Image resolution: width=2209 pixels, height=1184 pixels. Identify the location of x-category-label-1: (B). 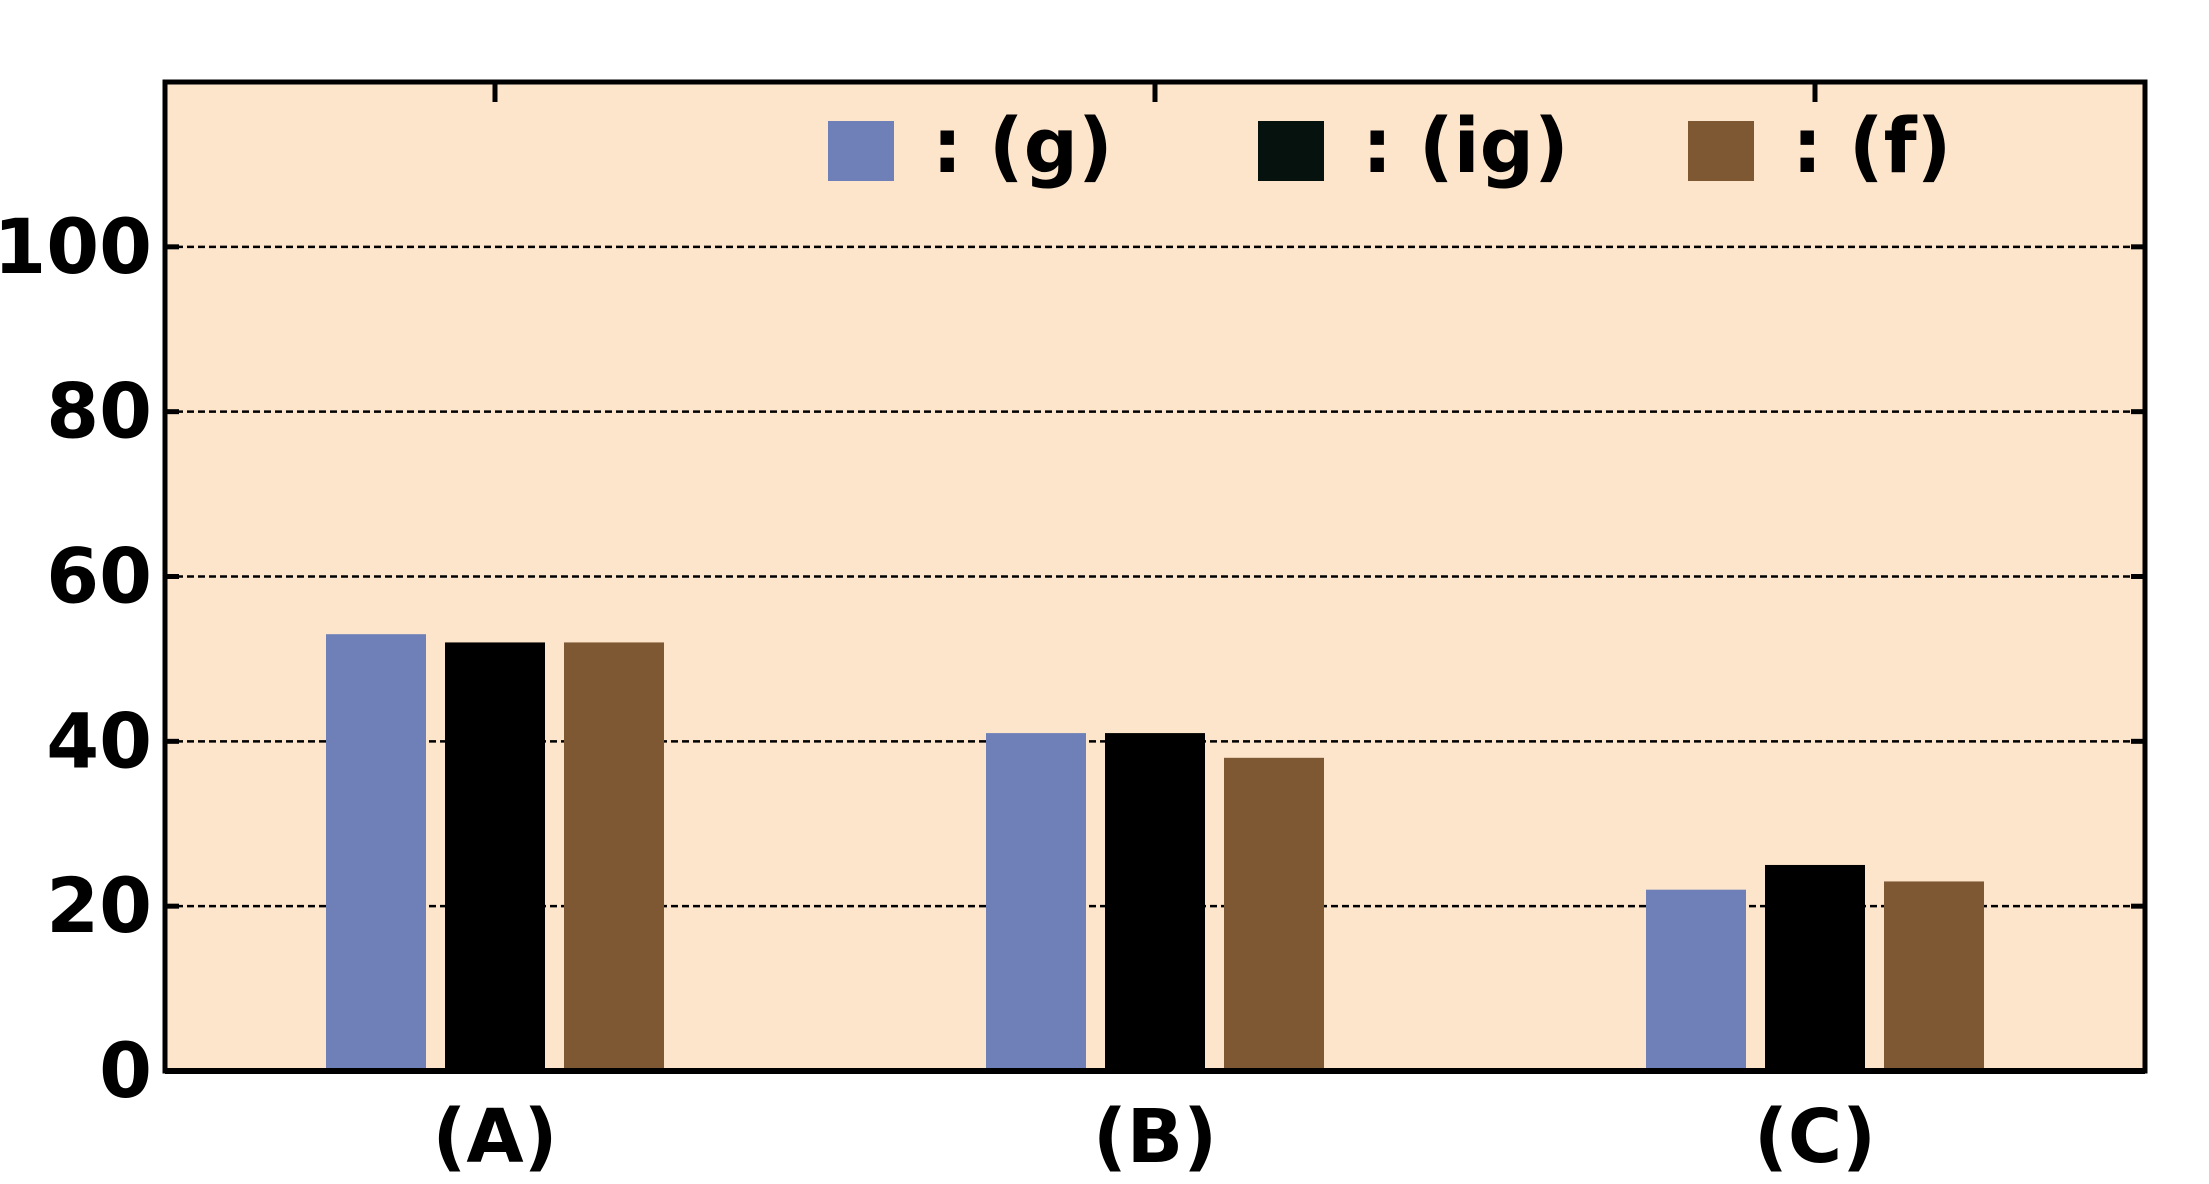
(1155, 1137).